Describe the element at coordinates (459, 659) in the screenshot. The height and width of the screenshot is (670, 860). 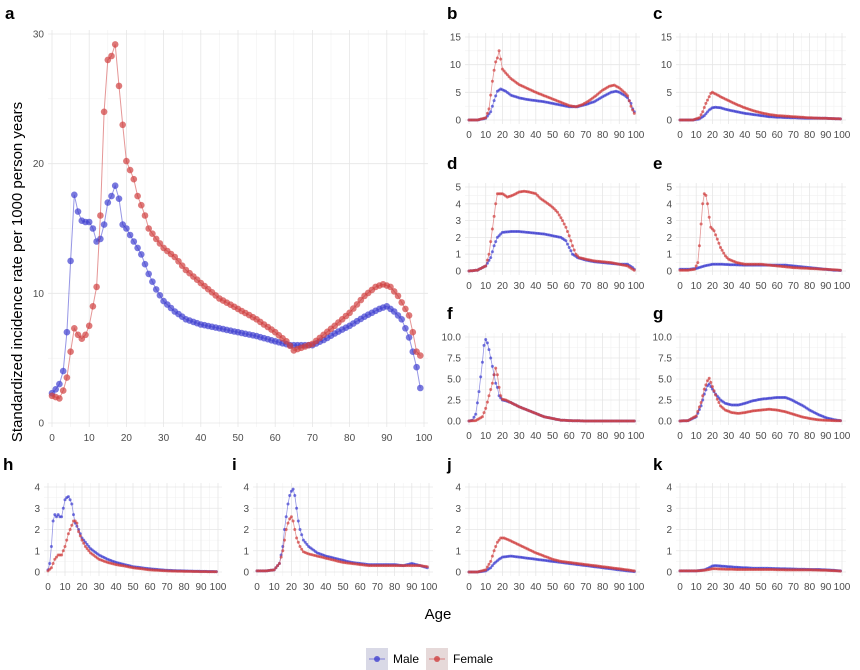
I see `legend-entry-female: Female` at that location.